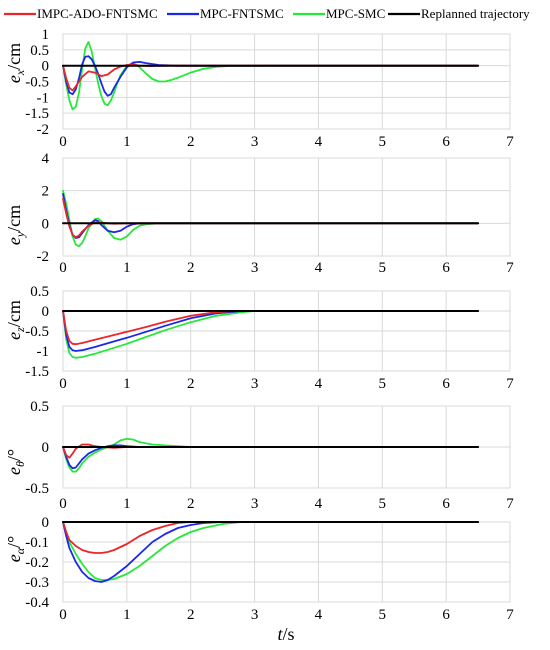 Image resolution: width=550 pixels, height=650 pixels. I want to click on y-axis-label-sub: z, so click(20, 330).